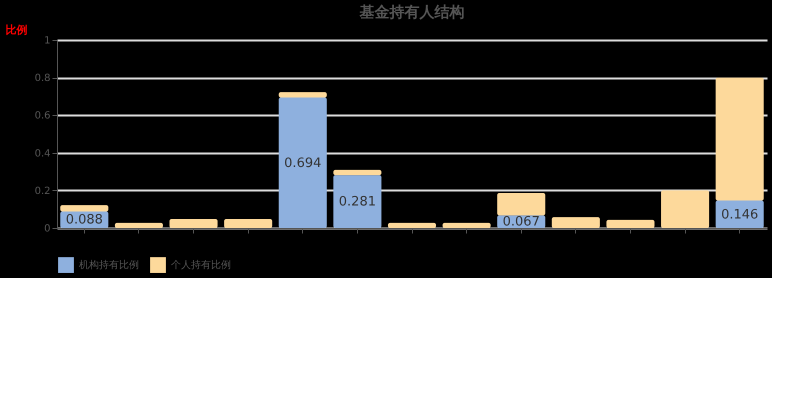 Image resolution: width=800 pixels, height=400 pixels. I want to click on data-label: 0.281, so click(357, 202).